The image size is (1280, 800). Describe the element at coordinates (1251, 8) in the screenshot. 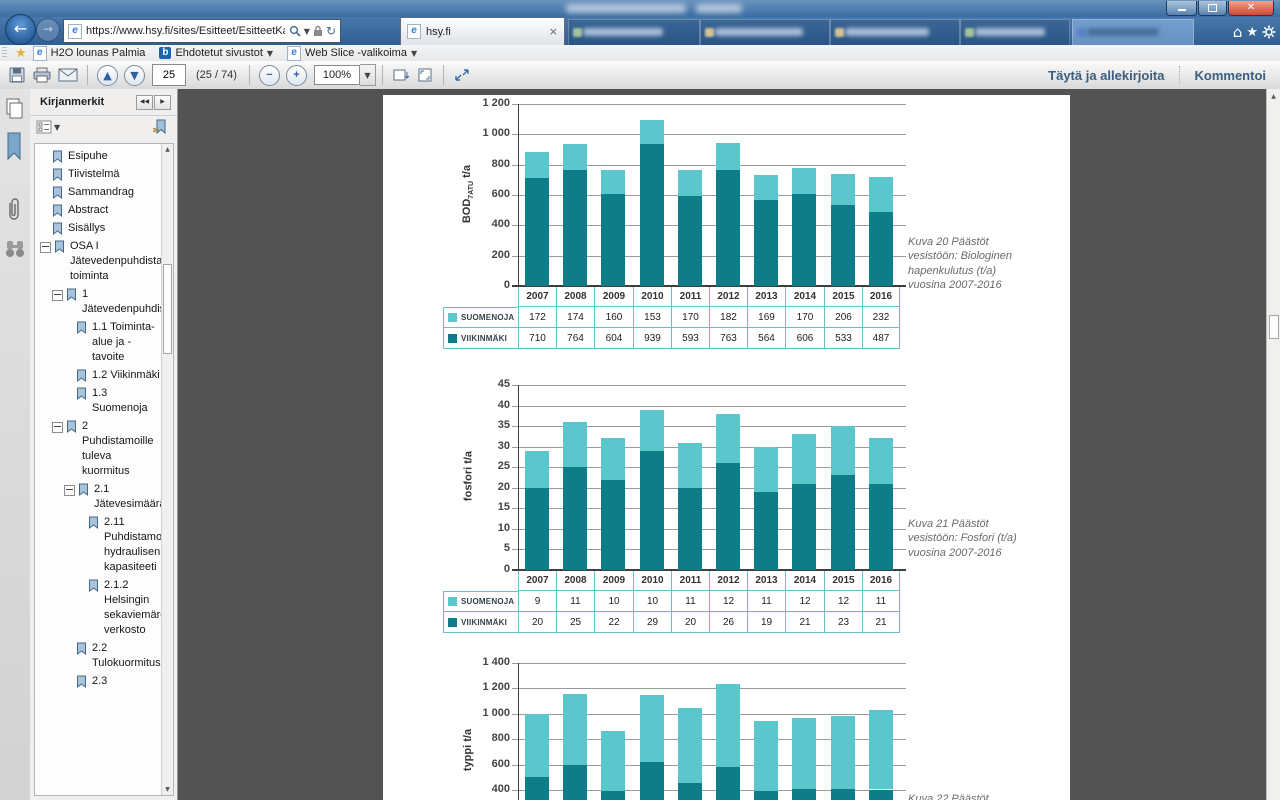

I see `close-button: ✕` at that location.